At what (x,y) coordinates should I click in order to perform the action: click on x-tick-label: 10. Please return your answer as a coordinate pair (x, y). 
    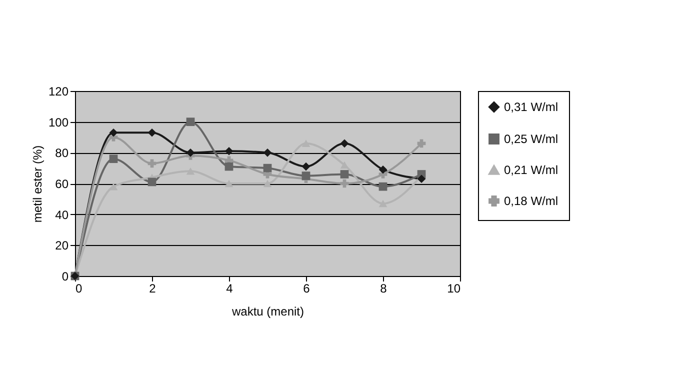
    Looking at the image, I should click on (454, 289).